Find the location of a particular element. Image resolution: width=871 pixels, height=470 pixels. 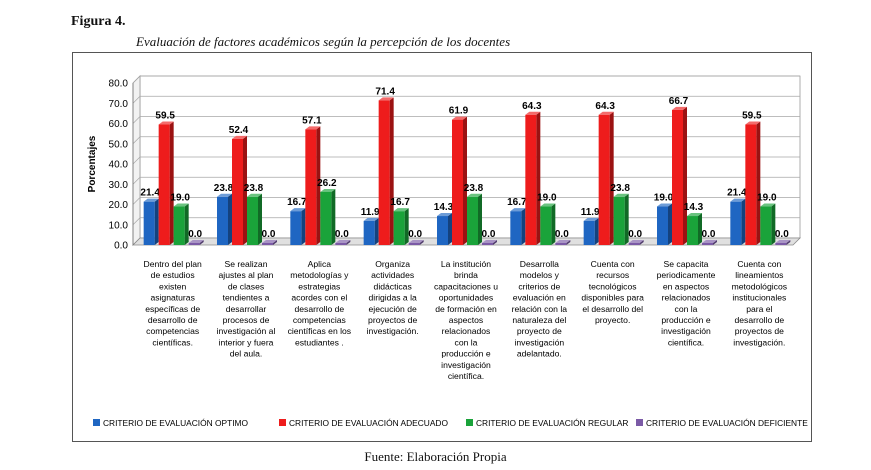

legend-label: CRITERIO DE EVALUACIÓN DEFICIENTE is located at coordinates (727, 423).